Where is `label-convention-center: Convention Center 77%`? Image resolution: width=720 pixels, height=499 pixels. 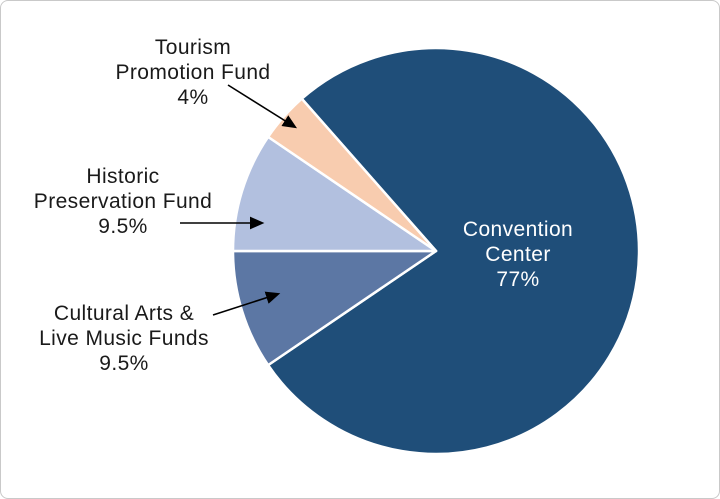 label-convention-center: Convention Center 77% is located at coordinates (518, 254).